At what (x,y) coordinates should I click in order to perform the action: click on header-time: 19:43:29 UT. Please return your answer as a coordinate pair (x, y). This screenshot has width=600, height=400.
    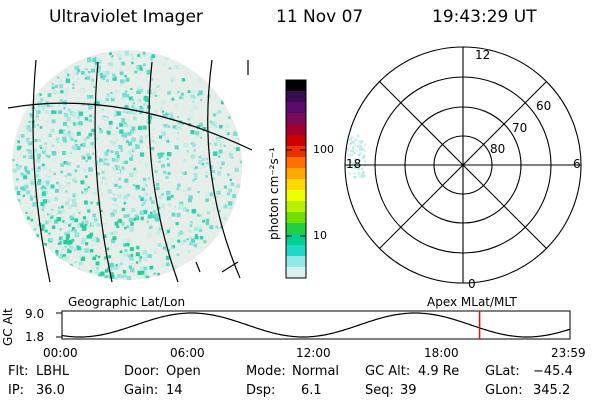
    Looking at the image, I should click on (484, 17).